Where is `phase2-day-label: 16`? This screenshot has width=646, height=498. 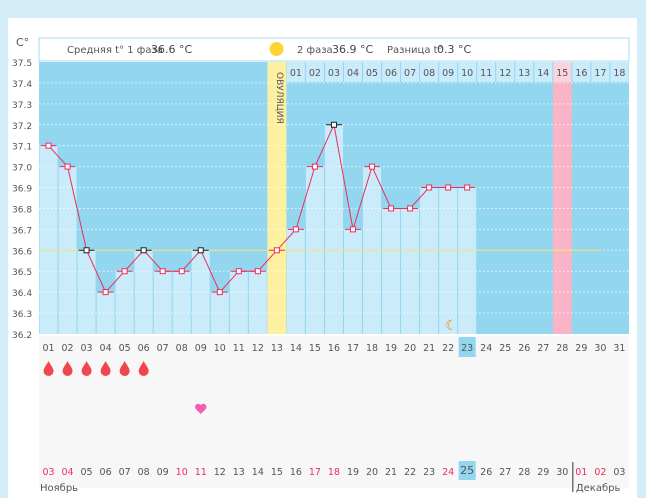
phase2-day-label: 16 is located at coordinates (581, 73).